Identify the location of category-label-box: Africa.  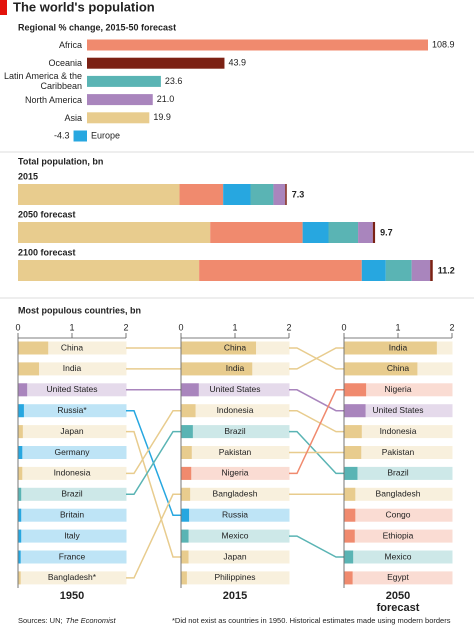
(70, 45).